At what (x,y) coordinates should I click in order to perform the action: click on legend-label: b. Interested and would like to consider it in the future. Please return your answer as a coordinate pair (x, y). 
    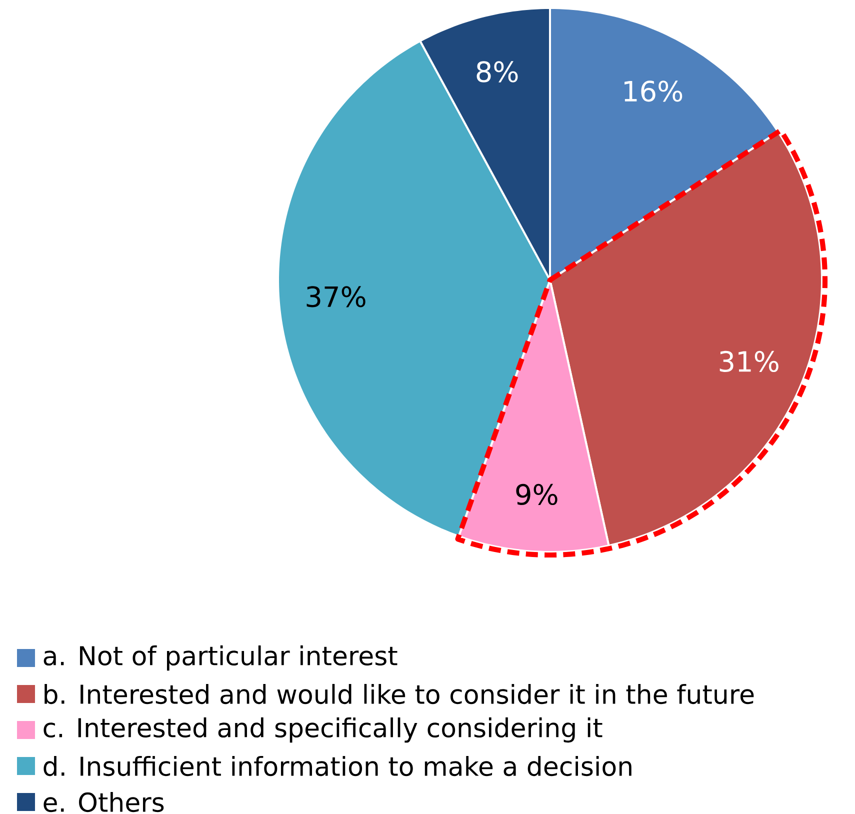
    Looking at the image, I should click on (399, 694).